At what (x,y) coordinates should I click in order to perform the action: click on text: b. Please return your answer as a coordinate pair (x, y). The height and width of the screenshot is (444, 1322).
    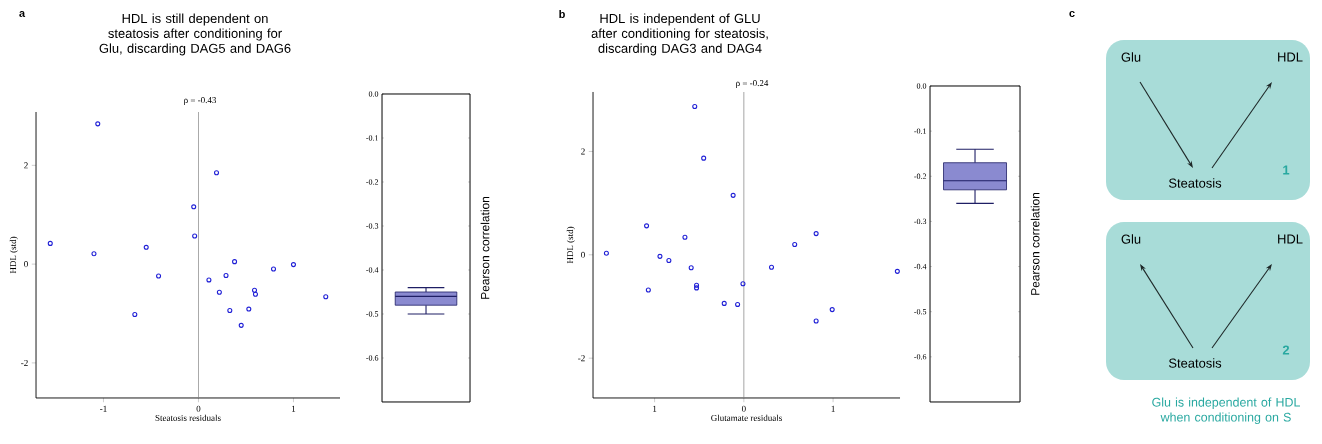
    Looking at the image, I should click on (562, 14).